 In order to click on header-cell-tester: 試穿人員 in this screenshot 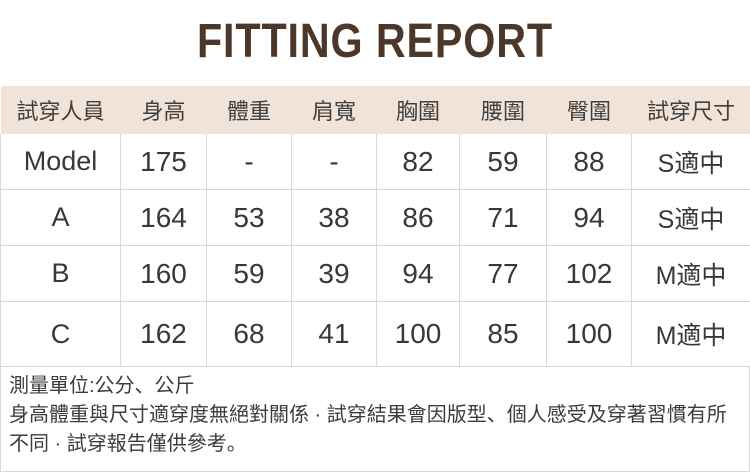, I will do `click(60, 110)`.